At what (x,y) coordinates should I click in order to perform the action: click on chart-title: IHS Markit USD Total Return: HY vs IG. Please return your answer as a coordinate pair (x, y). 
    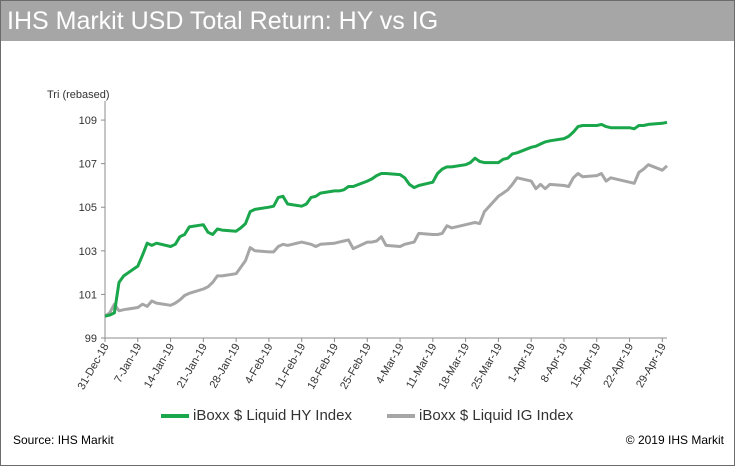
    Looking at the image, I should click on (367, 21).